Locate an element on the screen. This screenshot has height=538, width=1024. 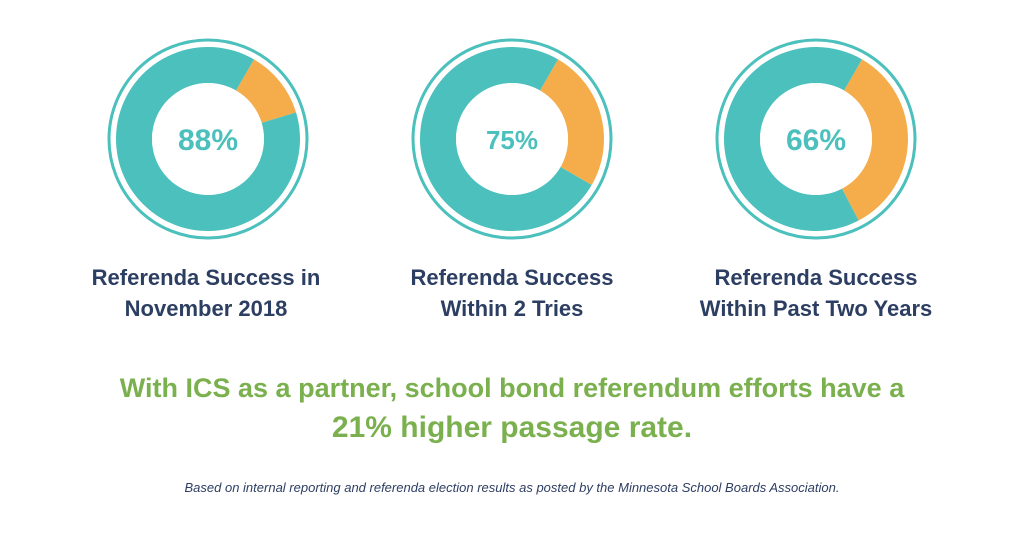
donut-center-label: 88% is located at coordinates (208, 140).